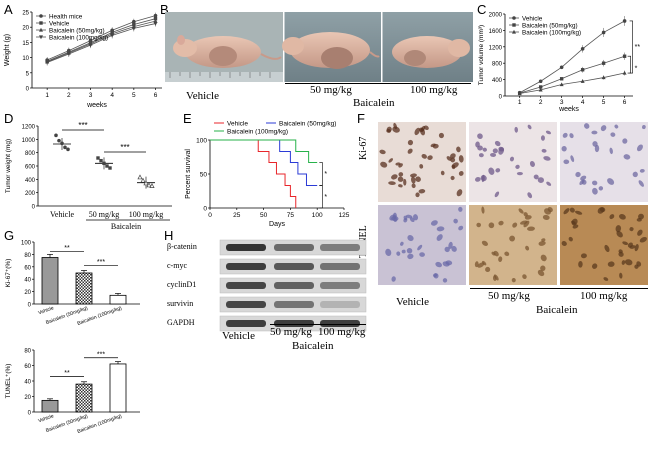 This screenshot has height=449, width=650. Describe the element at coordinates (431, 52) in the screenshot. I see `mouse-100mg` at that location.